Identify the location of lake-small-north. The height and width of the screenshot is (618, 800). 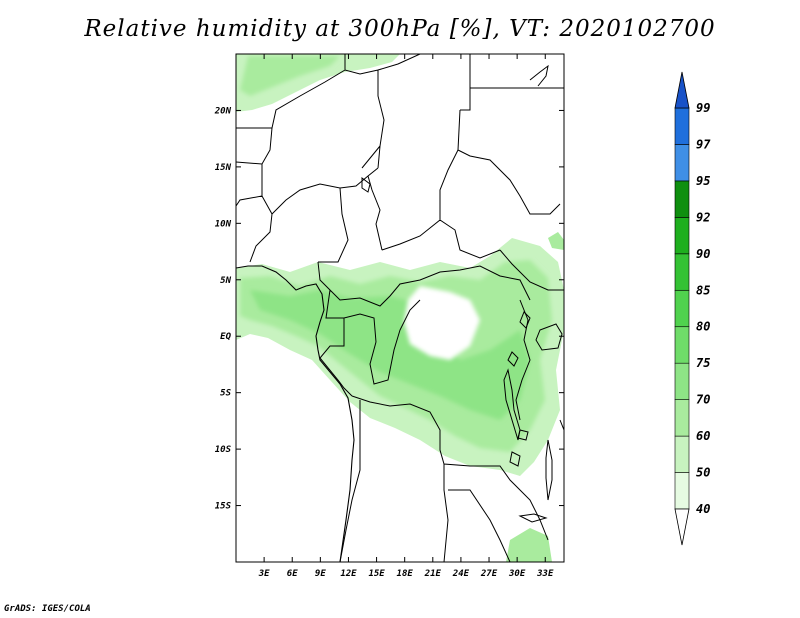
(525, 320).